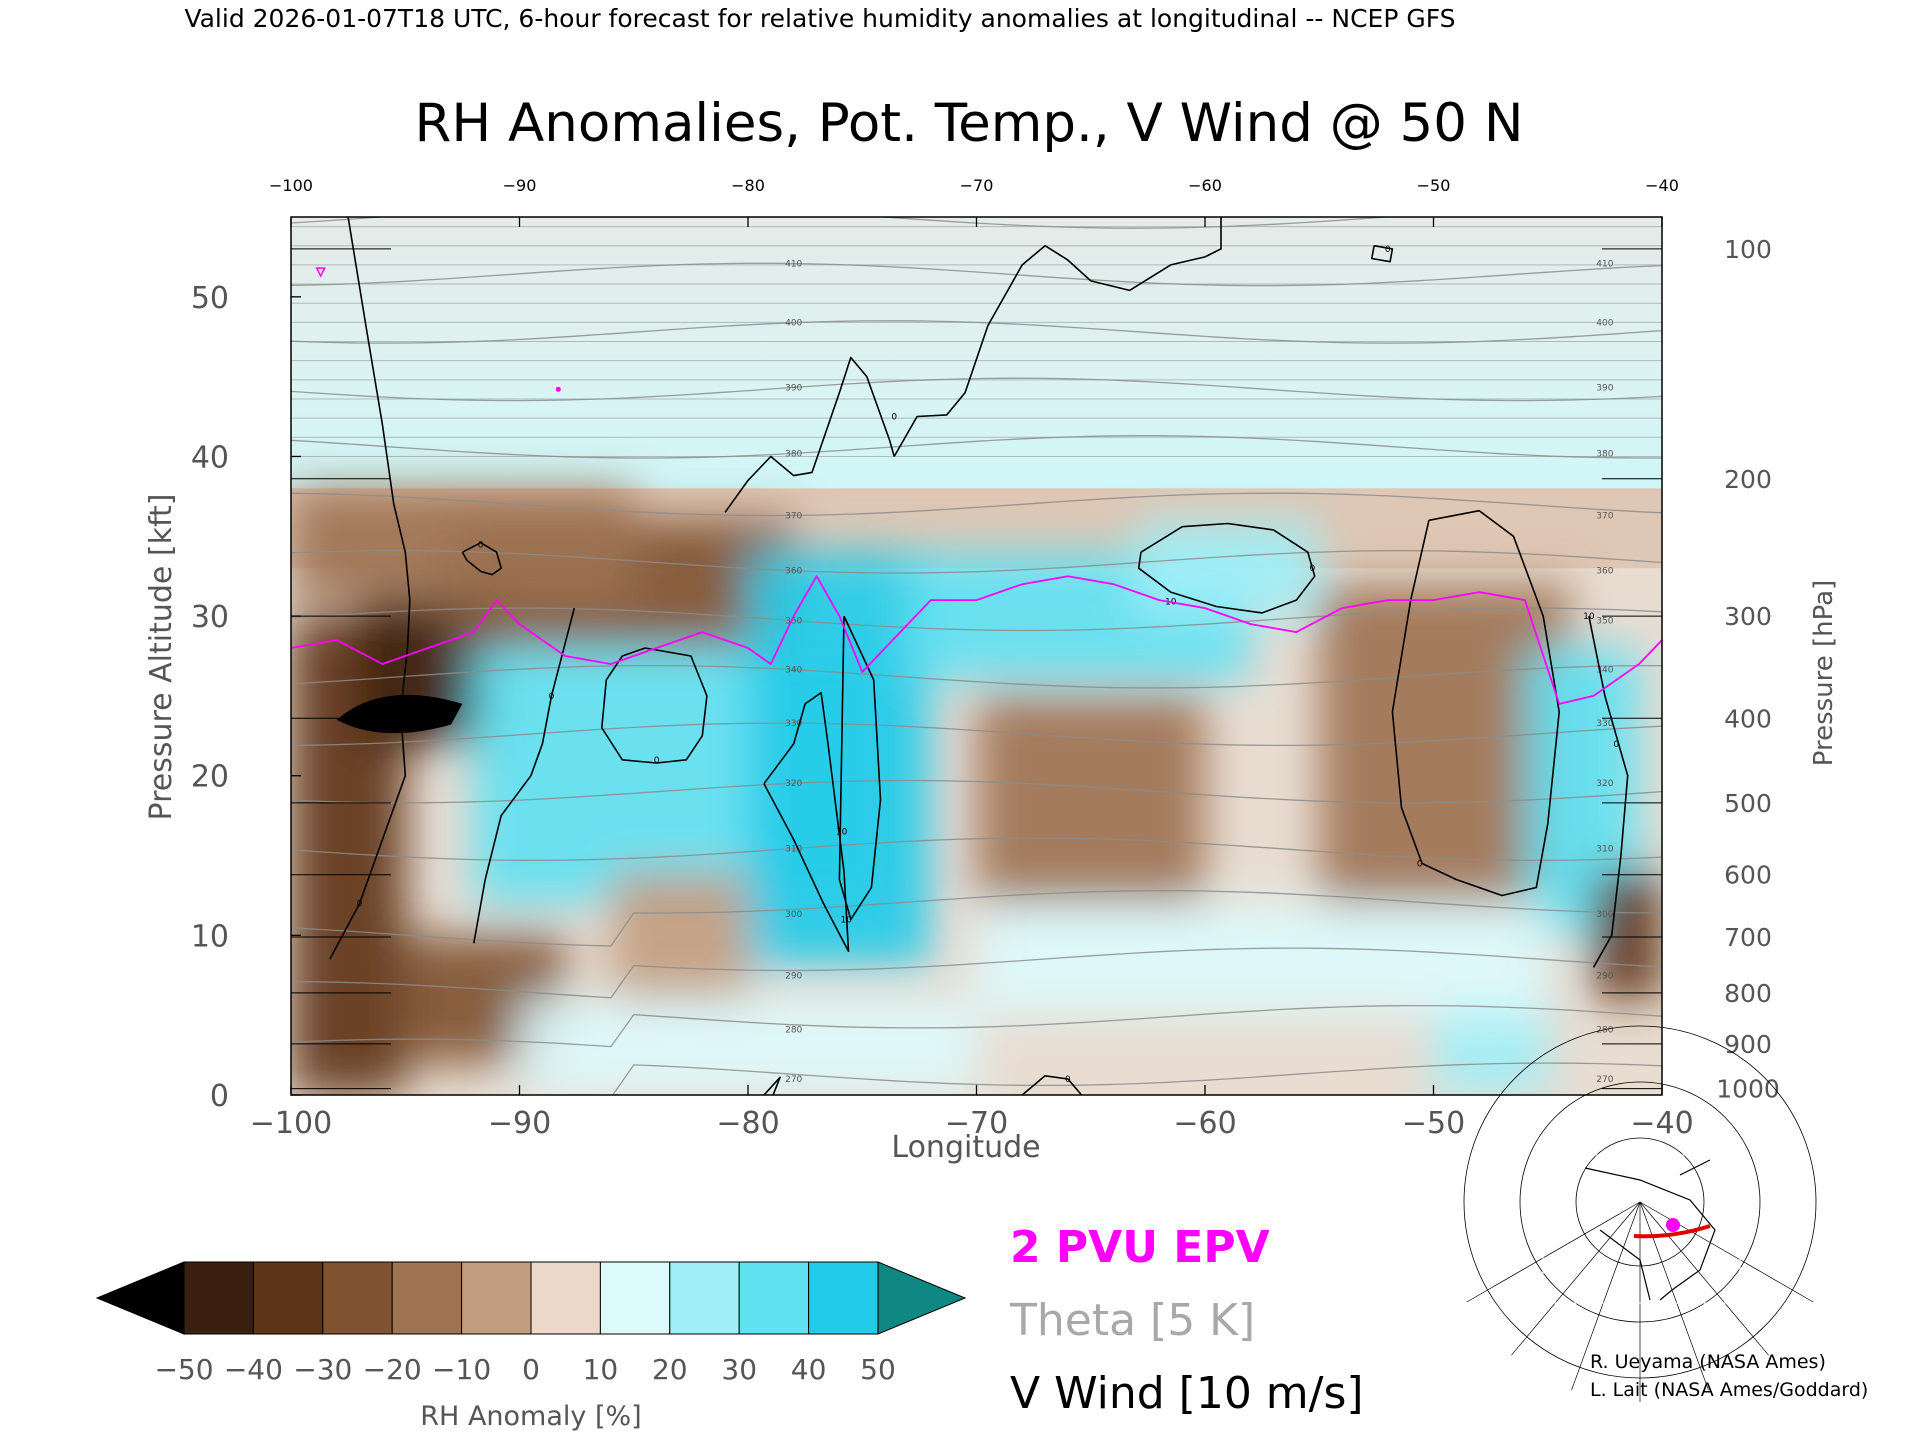 This screenshot has width=1920, height=1444. I want to click on colorbar-tick-label: −40, so click(253, 1369).